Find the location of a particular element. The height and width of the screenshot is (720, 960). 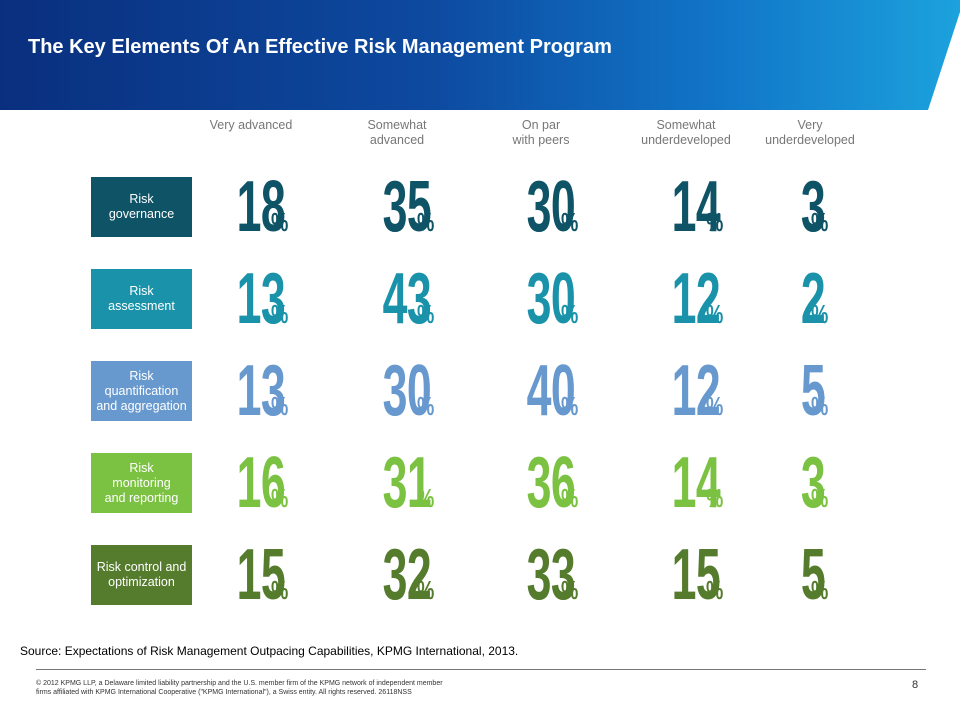

row-label: Risk assessment is located at coordinates (141, 299).